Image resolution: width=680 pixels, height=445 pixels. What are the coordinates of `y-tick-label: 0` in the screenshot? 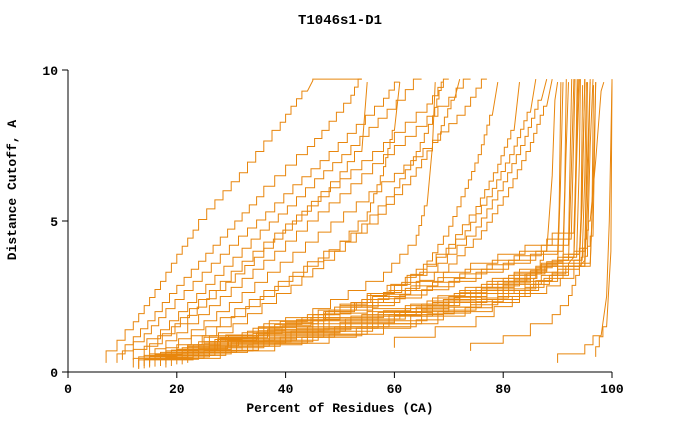 It's located at (54, 373).